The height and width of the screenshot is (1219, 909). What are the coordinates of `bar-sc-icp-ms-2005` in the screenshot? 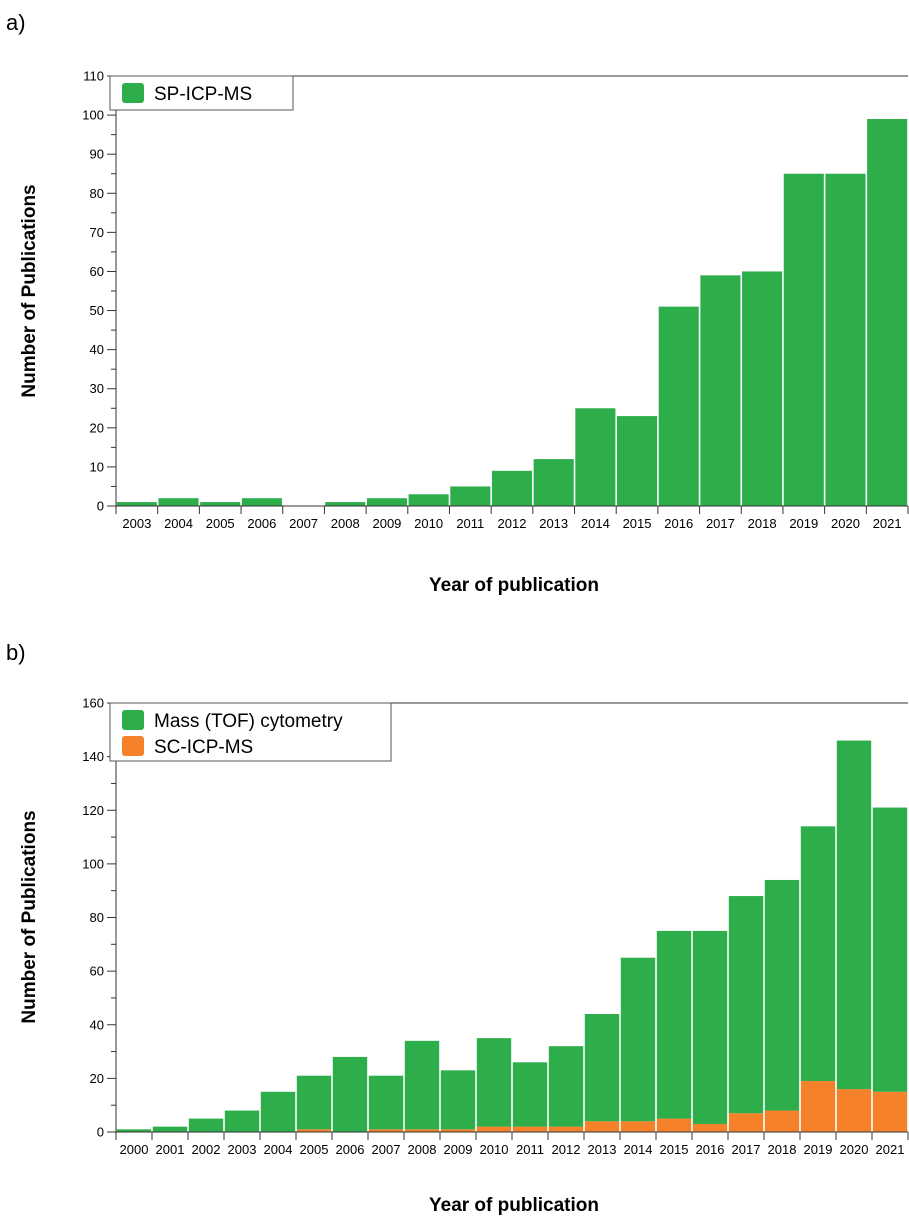 It's located at (314, 1130).